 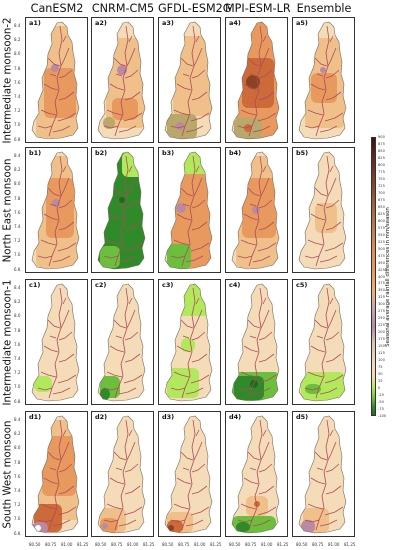 What do you see at coordinates (35, 417) in the screenshot?
I see `panel-label: d1)` at bounding box center [35, 417].